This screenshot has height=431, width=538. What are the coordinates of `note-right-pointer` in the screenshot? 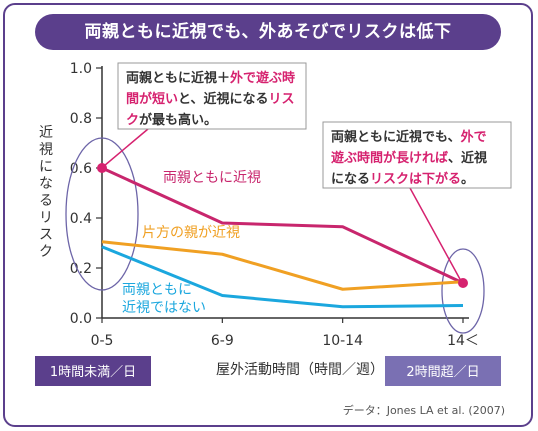 It's located at (435, 234).